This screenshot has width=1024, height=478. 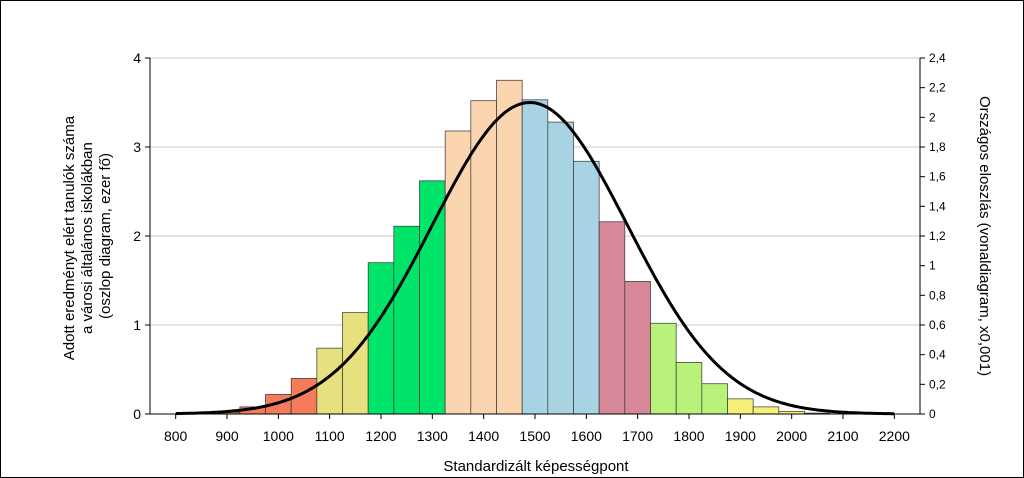 I want to click on x-tick-label: 1000, so click(x=278, y=436).